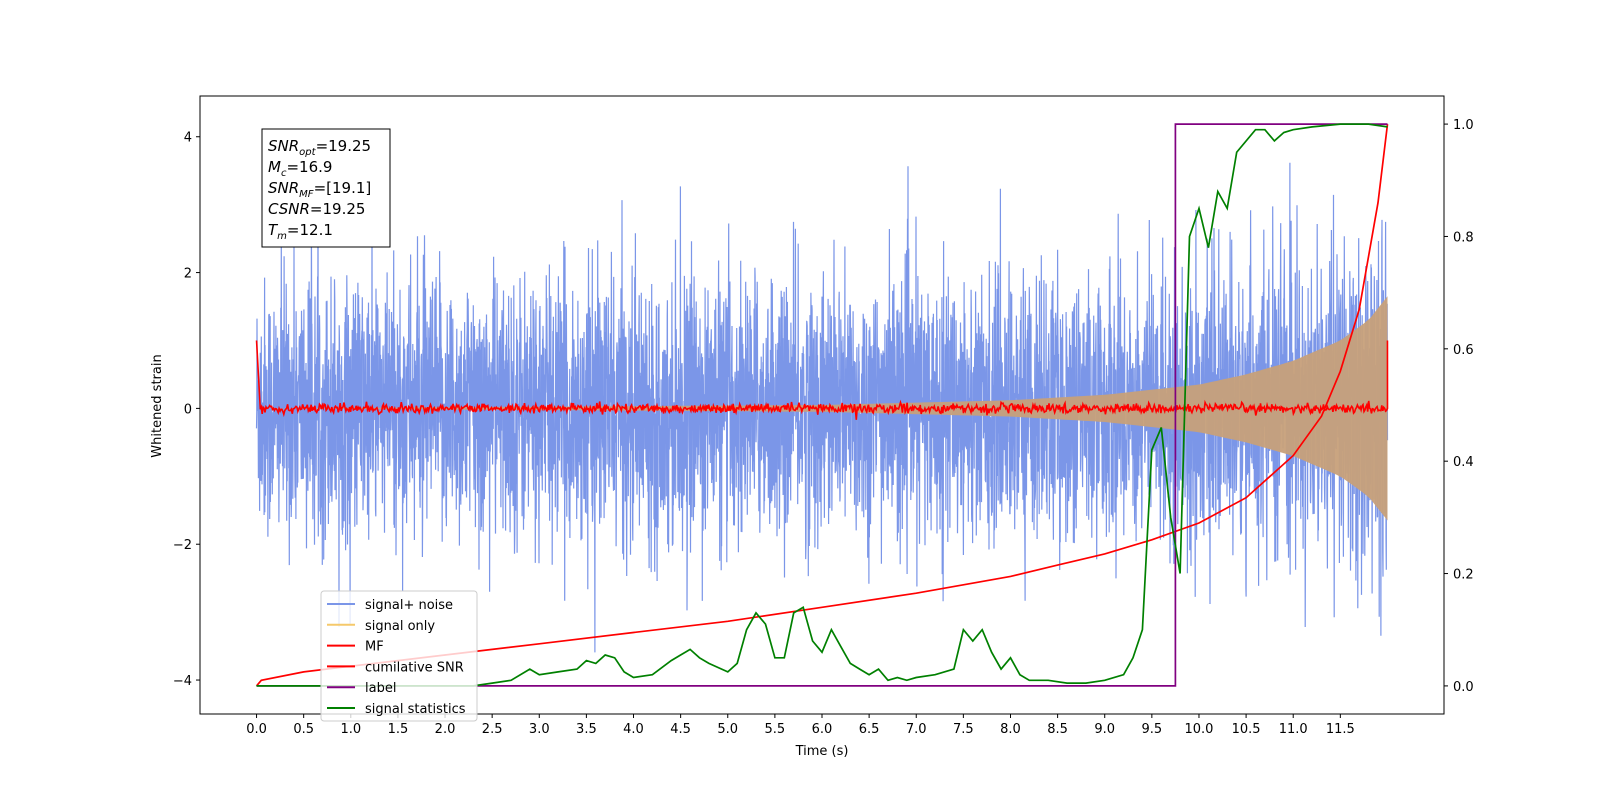 This screenshot has width=1600, height=800. What do you see at coordinates (1463, 237) in the screenshot?
I see `y2-tick-label: 0.8` at bounding box center [1463, 237].